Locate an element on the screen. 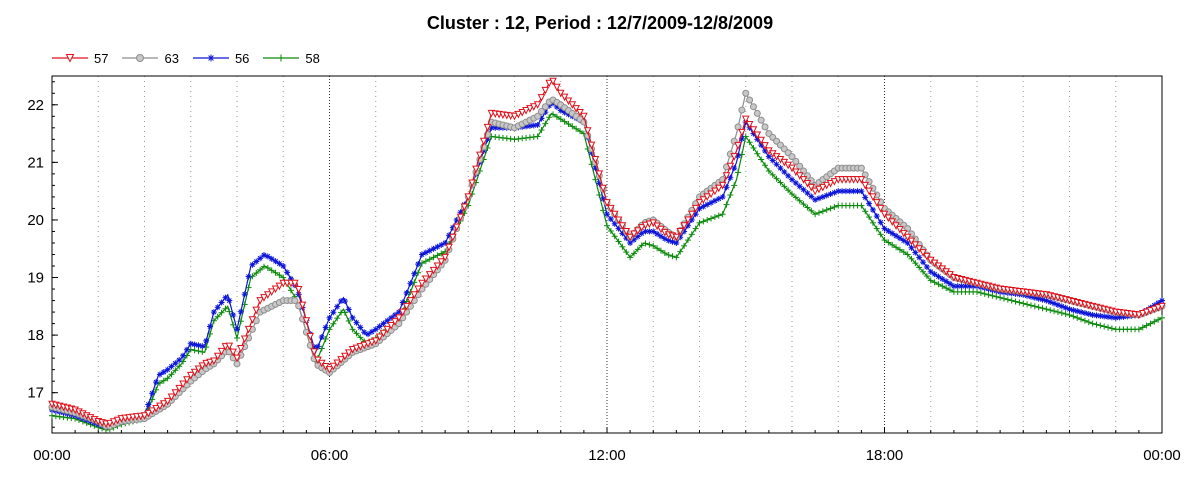 The width and height of the screenshot is (1200, 480). y-tick-label: 20 is located at coordinates (35, 220).